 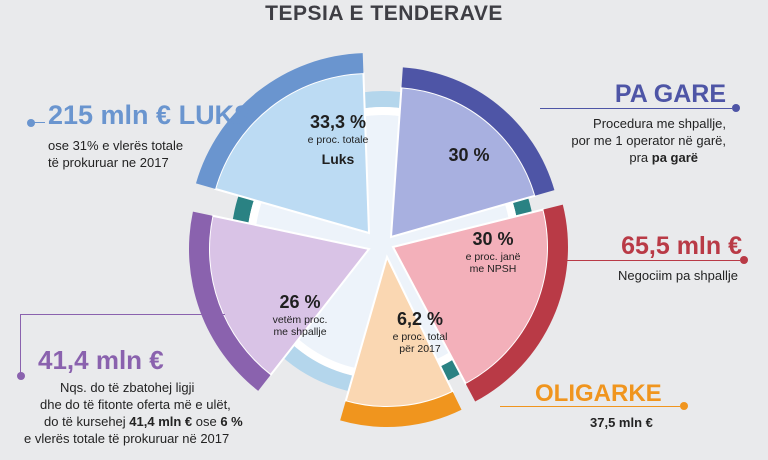 What do you see at coordinates (636, 108) in the screenshot?
I see `pa-gare-connector-line` at bounding box center [636, 108].